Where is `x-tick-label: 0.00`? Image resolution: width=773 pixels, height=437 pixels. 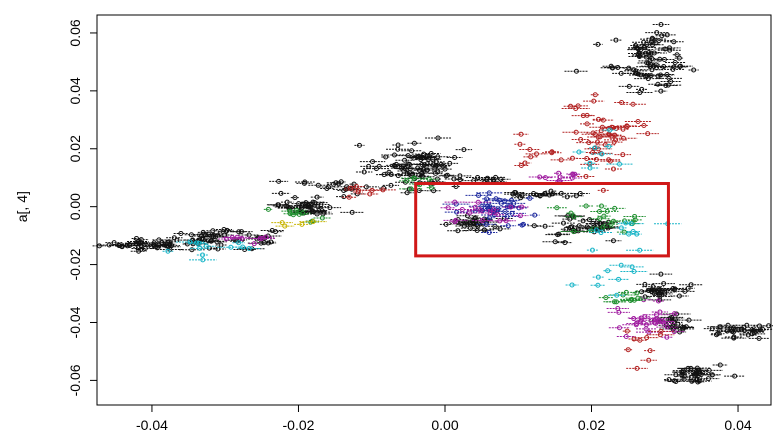 x-tick-label: 0.00 is located at coordinates (444, 425).